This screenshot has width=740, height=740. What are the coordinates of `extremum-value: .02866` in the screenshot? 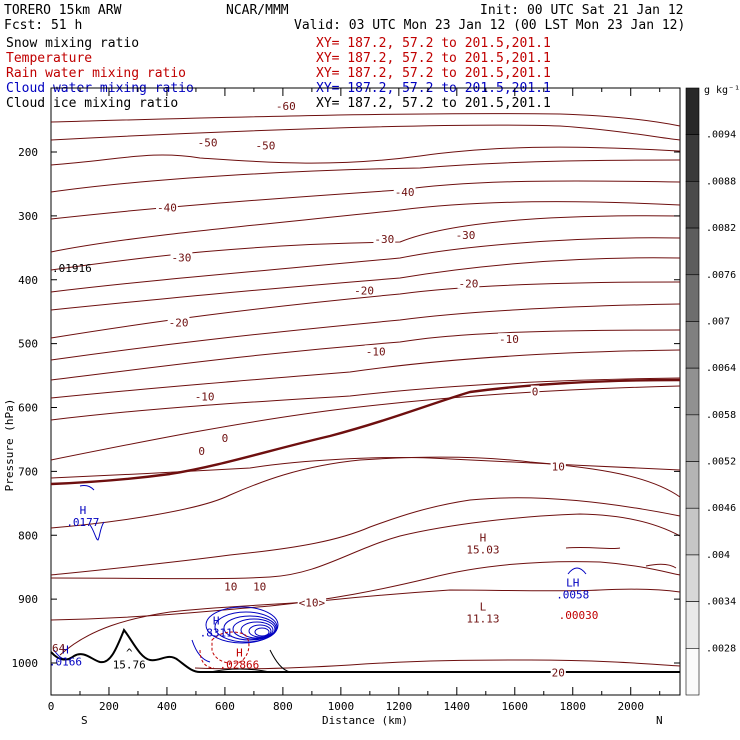 It's located at (240, 665).